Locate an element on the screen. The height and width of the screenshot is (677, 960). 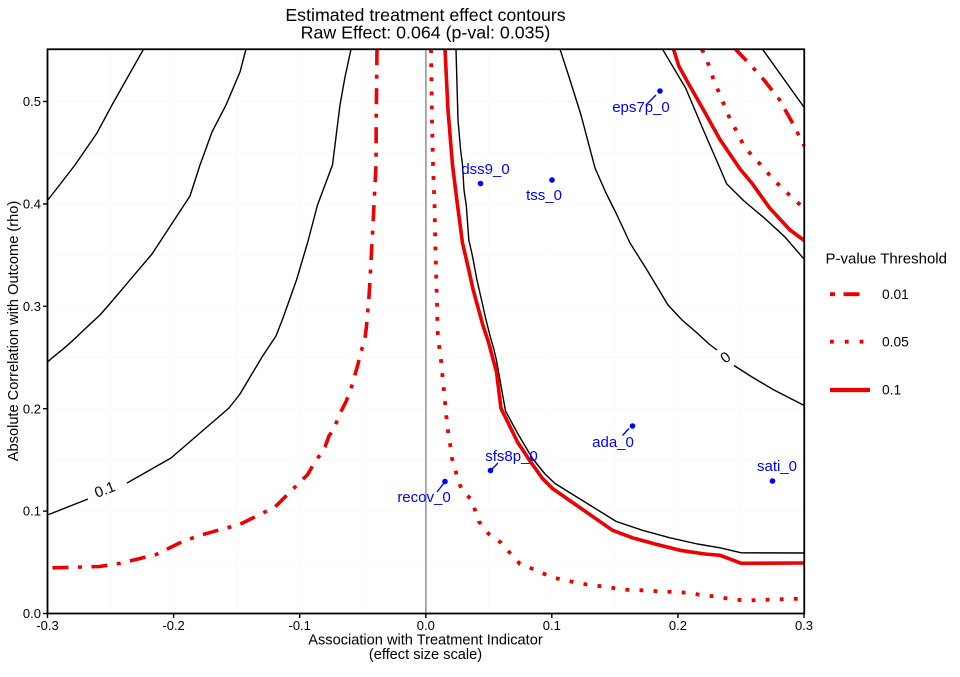
svg-text: 0.05 is located at coordinates (895, 342).